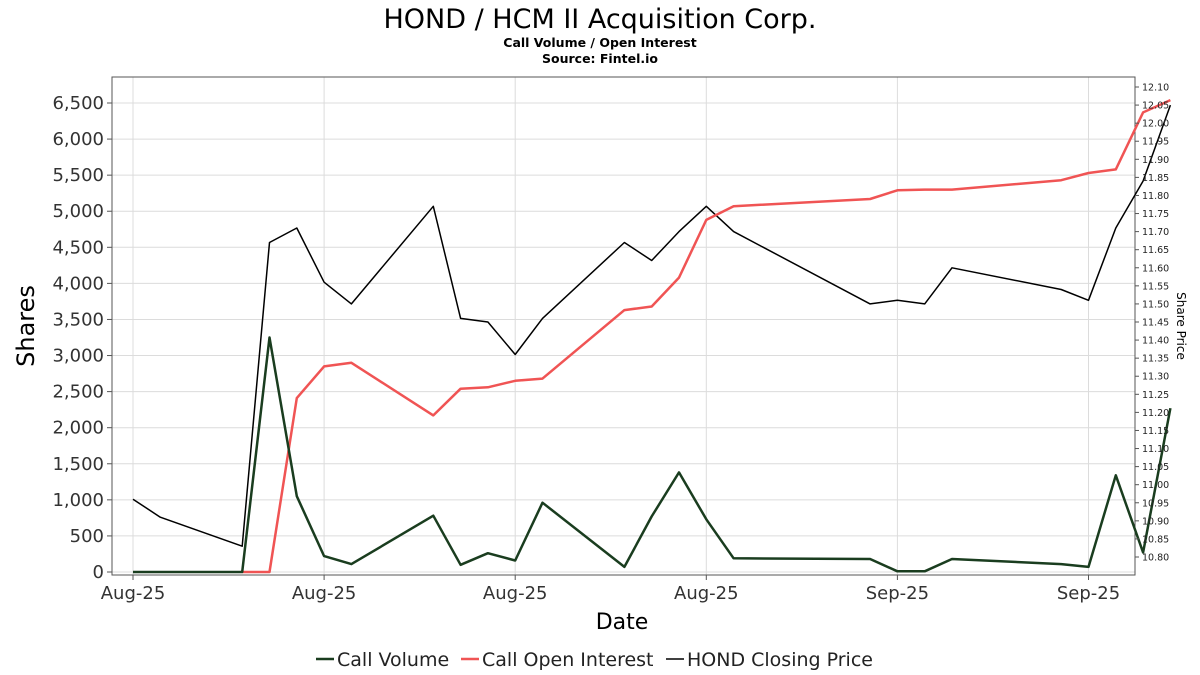 The image size is (1200, 675). What do you see at coordinates (622, 622) in the screenshot?
I see `x-axis-label: Date` at bounding box center [622, 622].